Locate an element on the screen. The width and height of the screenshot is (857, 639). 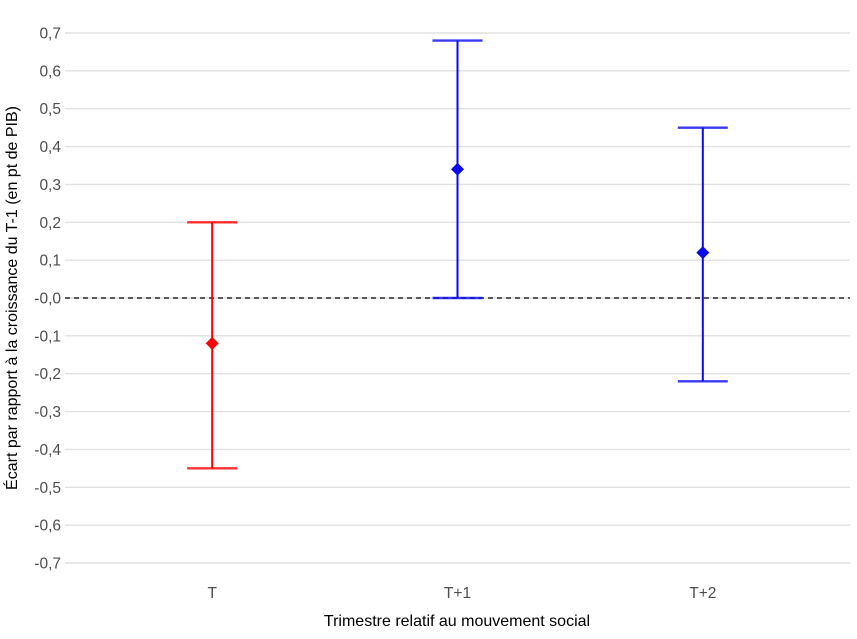
y-tick-label: -0,5 is located at coordinates (47, 488).